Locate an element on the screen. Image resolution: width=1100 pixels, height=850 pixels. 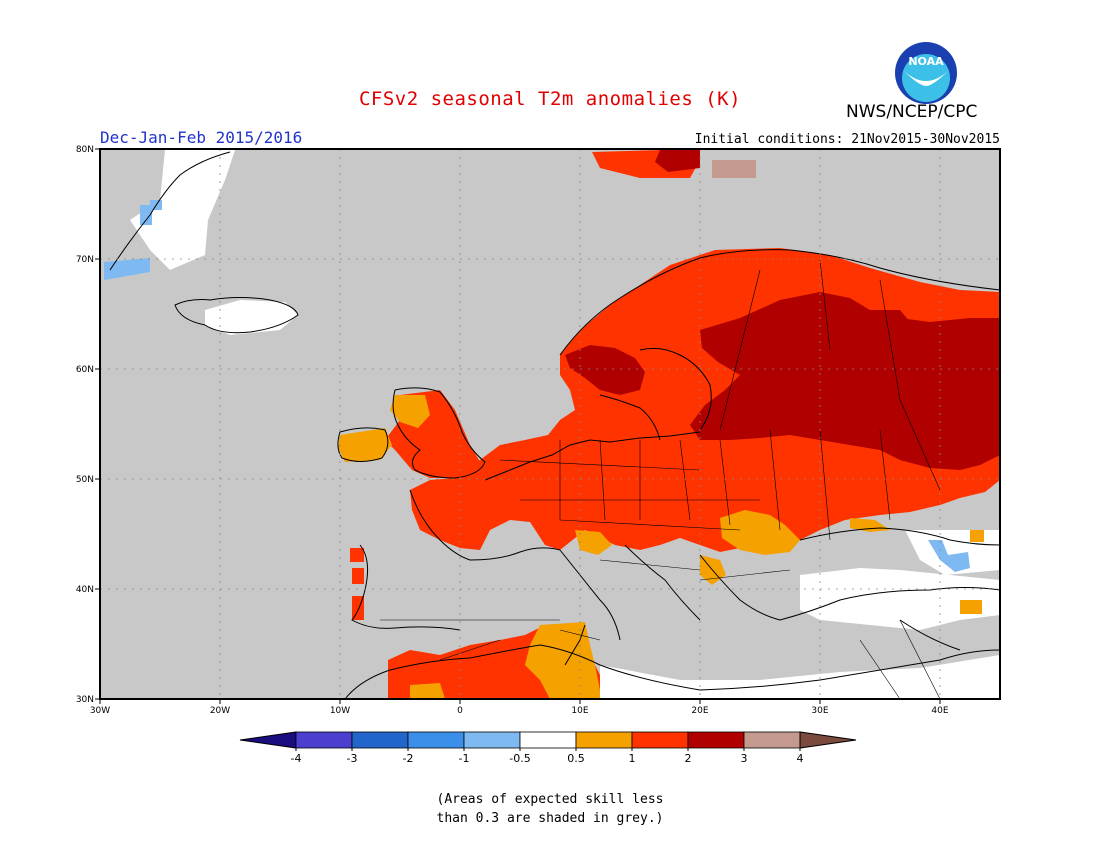
colorbar-tick-label: -1 is located at coordinates (464, 758).